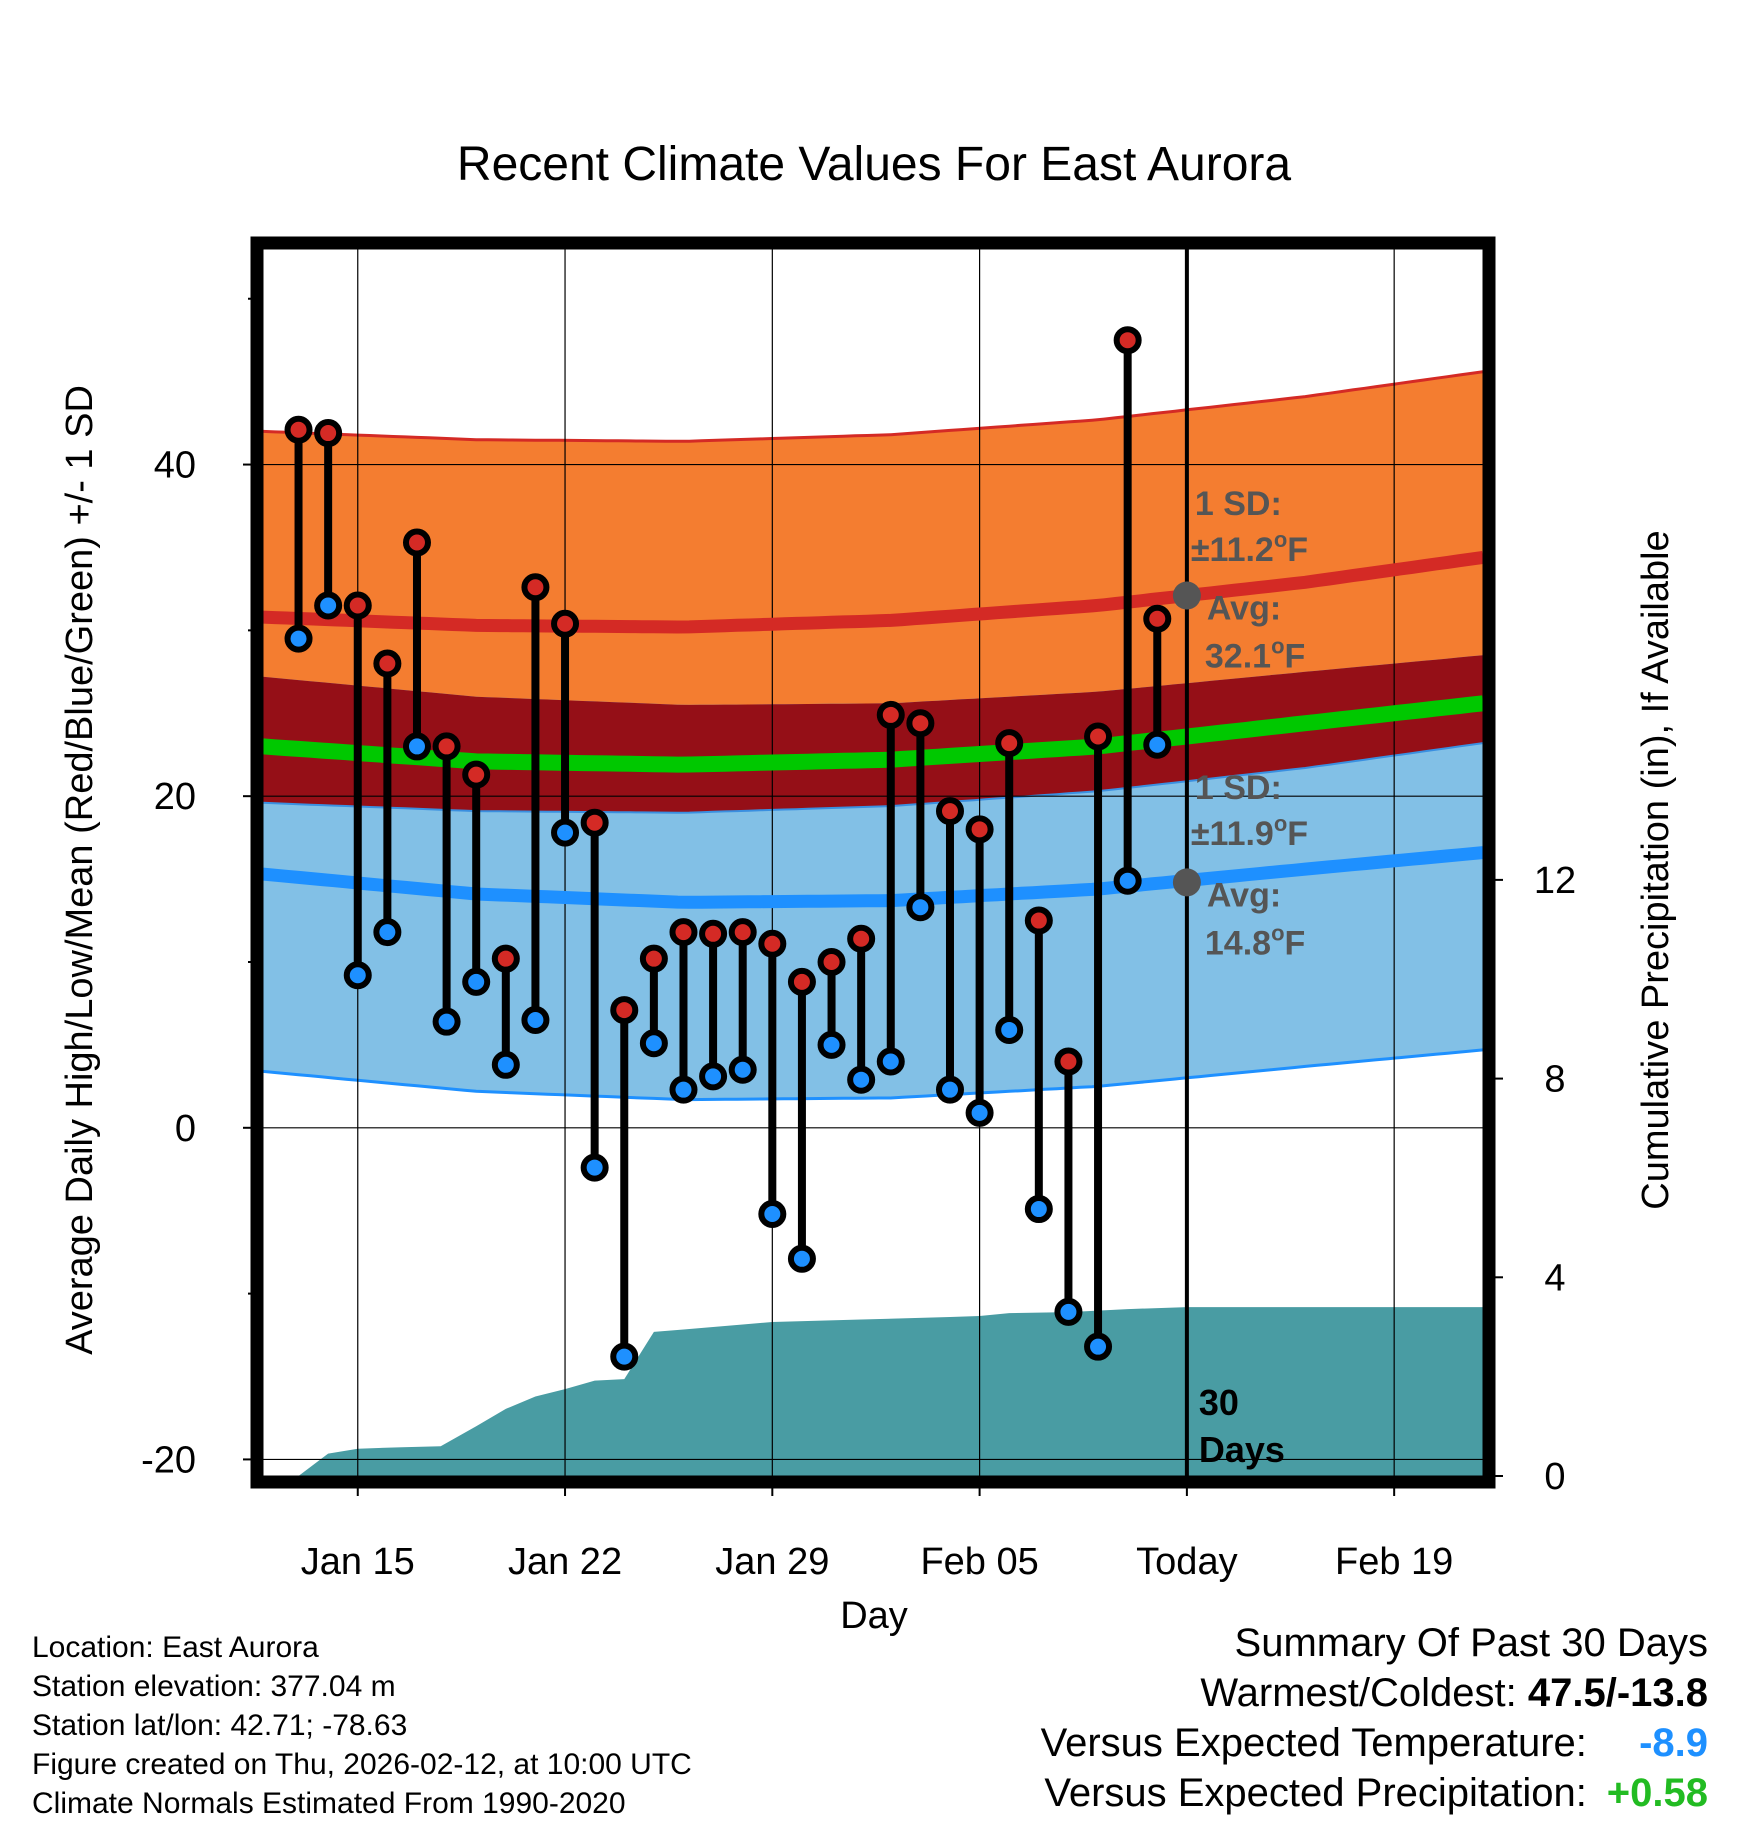 This screenshot has height=1828, width=1748. I want to click on high-avg-label: Avg:, so click(1244, 609).